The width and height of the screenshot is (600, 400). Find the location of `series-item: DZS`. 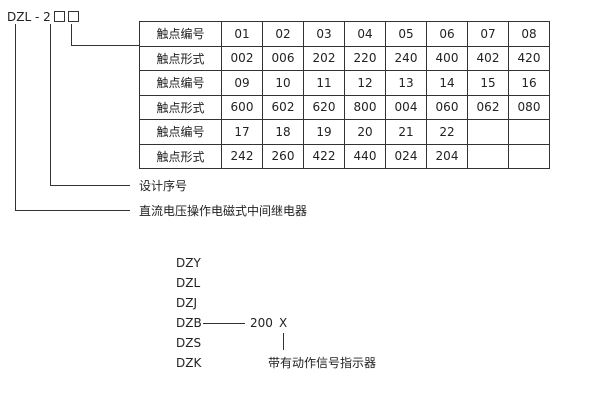

series-item: DZS is located at coordinates (189, 343).